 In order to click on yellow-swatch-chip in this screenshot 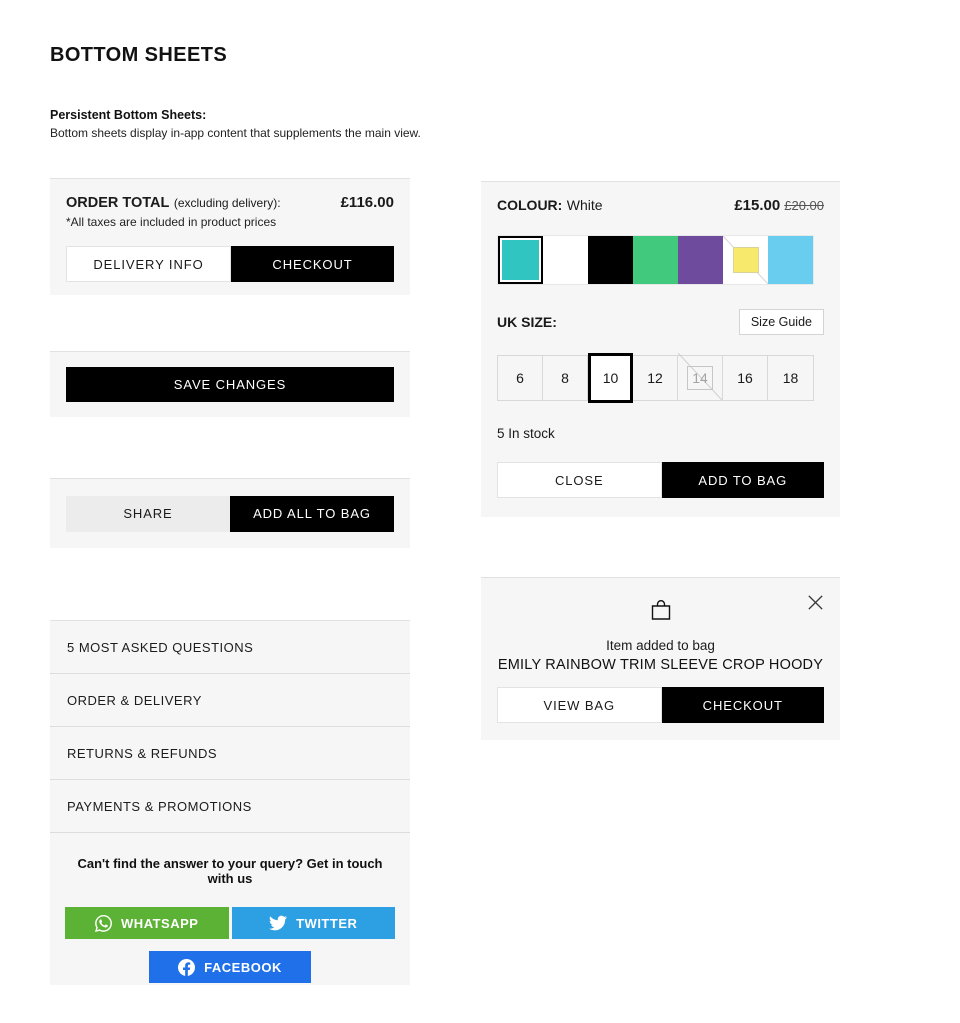, I will do `click(745, 260)`.